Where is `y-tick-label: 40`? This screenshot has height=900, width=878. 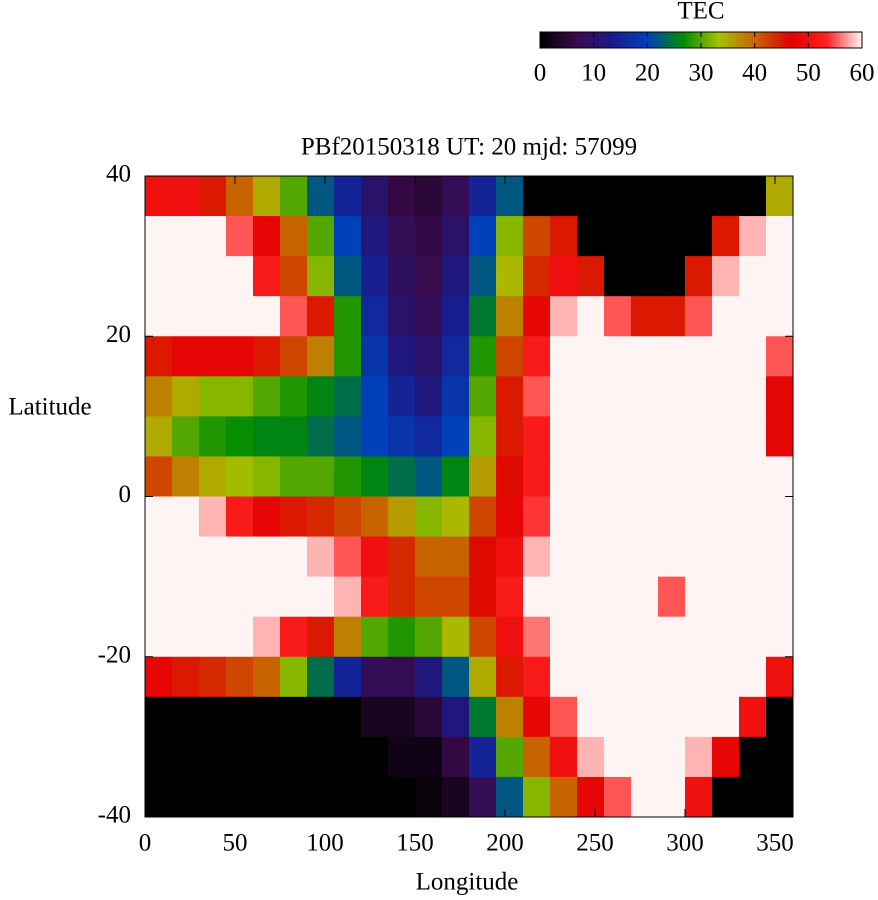
y-tick-label: 40 is located at coordinates (118, 174).